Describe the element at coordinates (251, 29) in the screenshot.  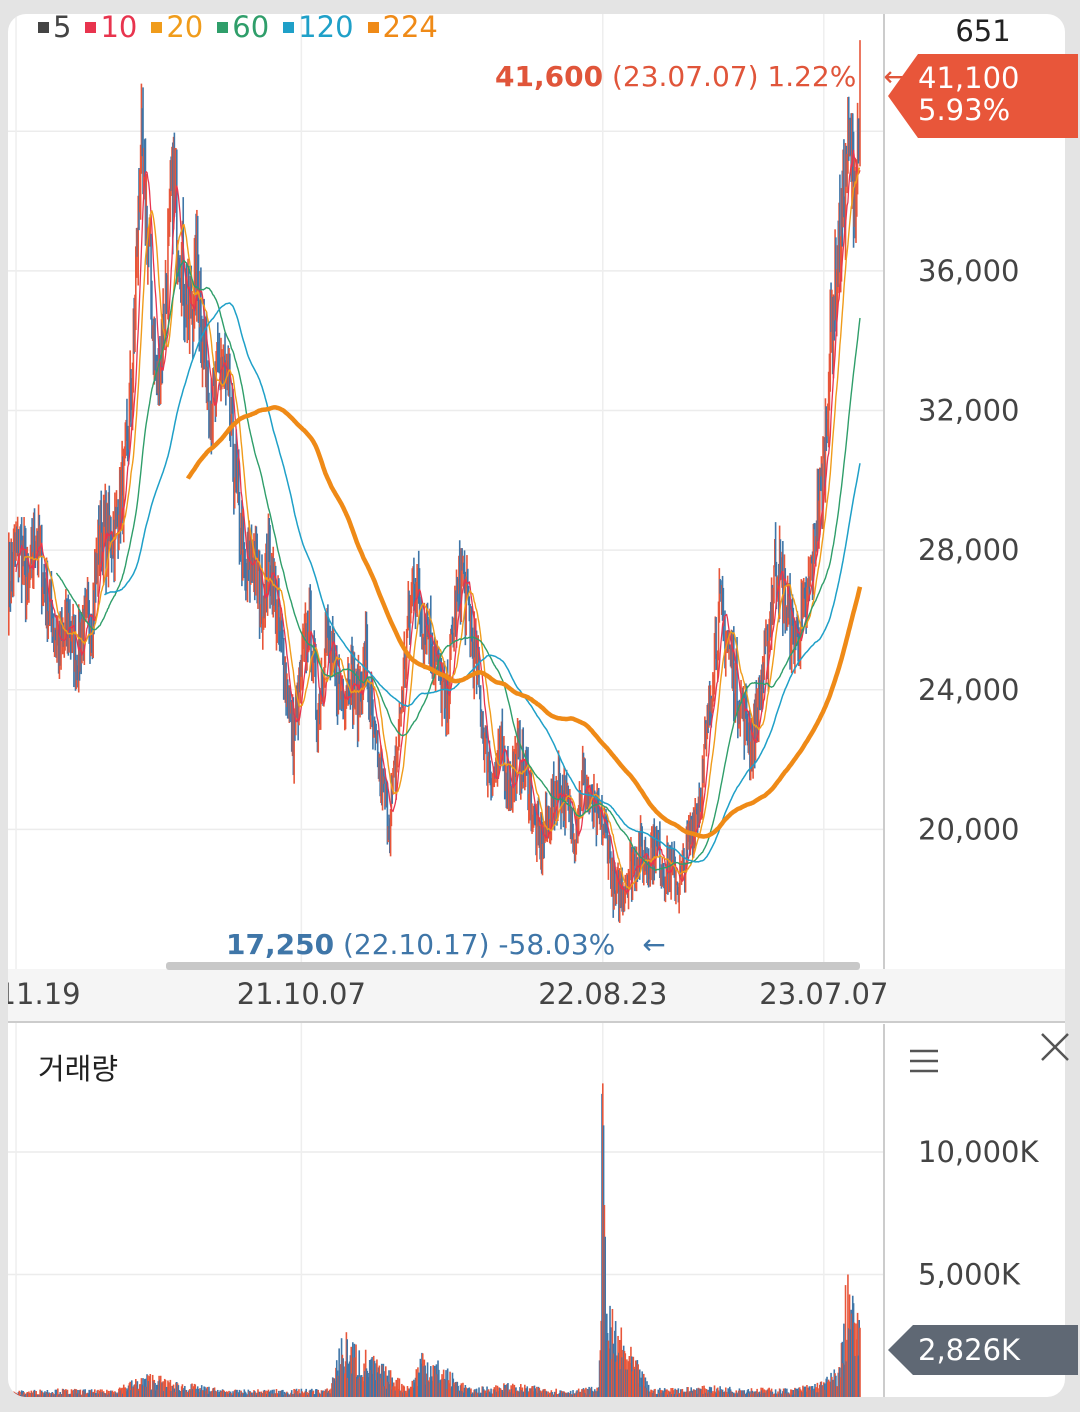
I see `legend-label: 60` at that location.